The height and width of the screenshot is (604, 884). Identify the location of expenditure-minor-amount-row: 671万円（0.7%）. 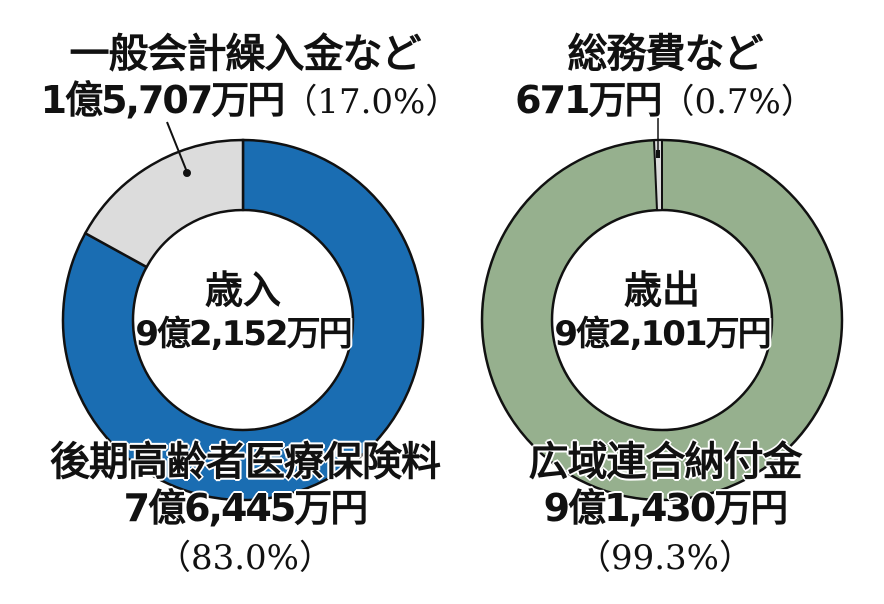
(665, 101).